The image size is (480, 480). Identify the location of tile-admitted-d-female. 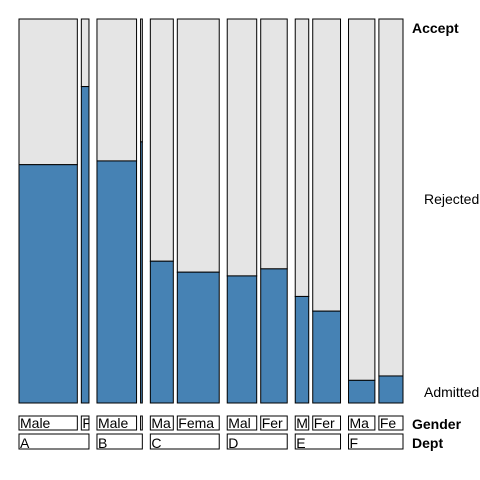
(274, 336).